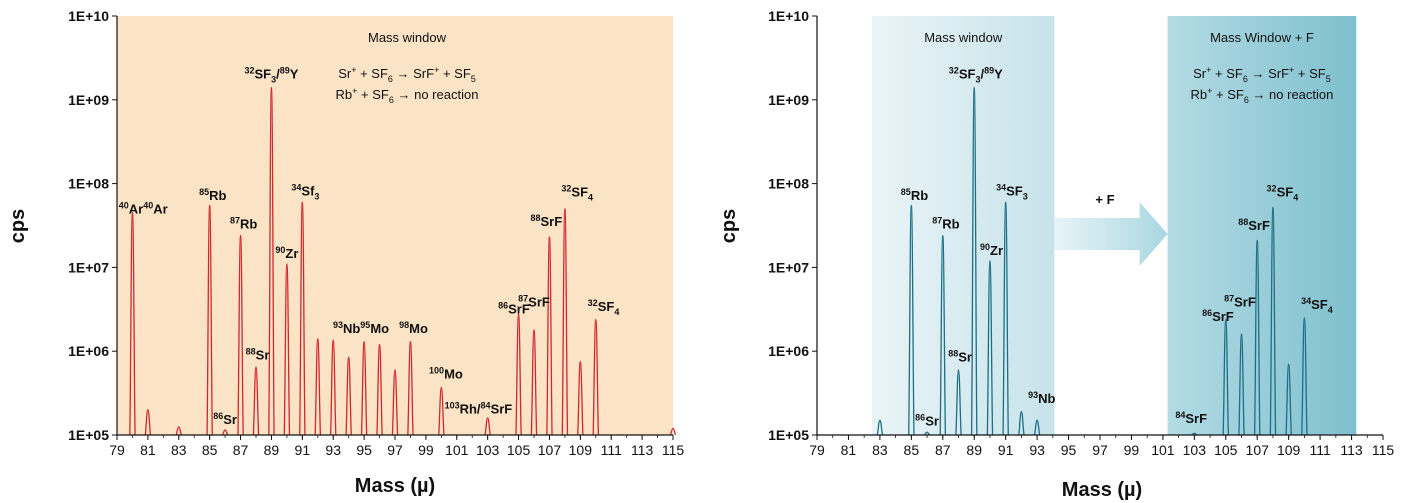 This screenshot has height=503, width=1419. I want to click on right-mass-window-region, so click(963, 225).